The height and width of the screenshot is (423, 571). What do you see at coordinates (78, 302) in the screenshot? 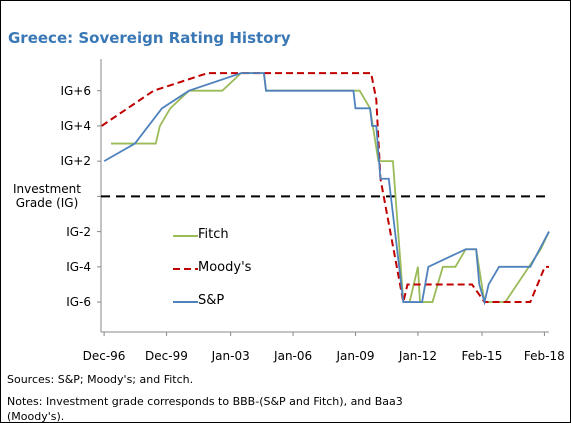
I see `y-tick-label: IG-6` at bounding box center [78, 302].